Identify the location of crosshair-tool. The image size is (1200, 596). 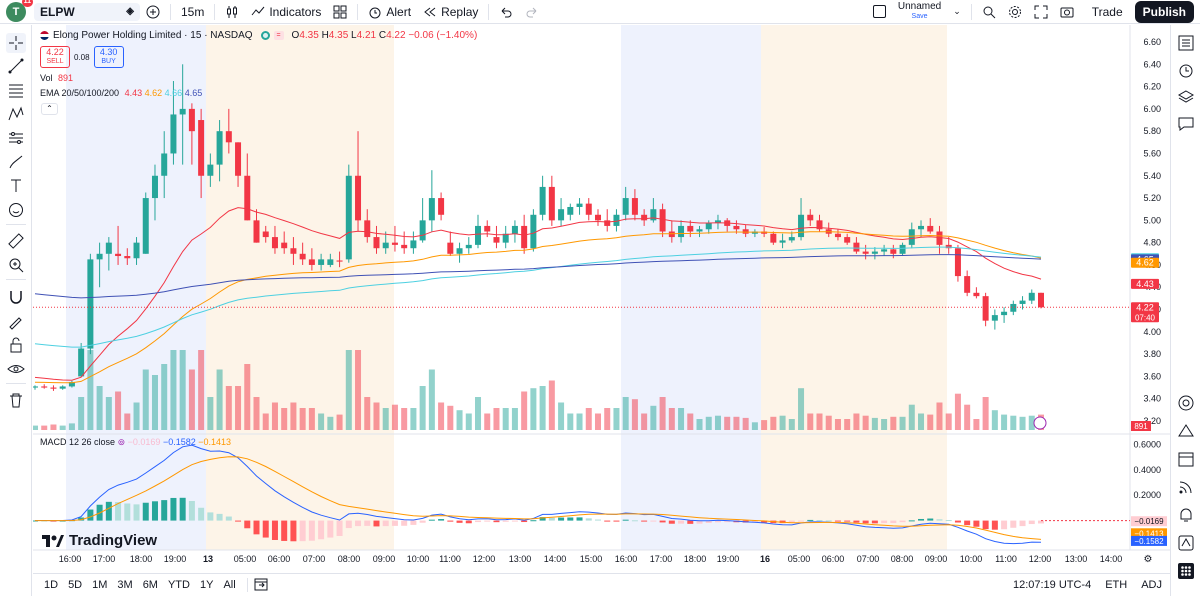
(16, 43).